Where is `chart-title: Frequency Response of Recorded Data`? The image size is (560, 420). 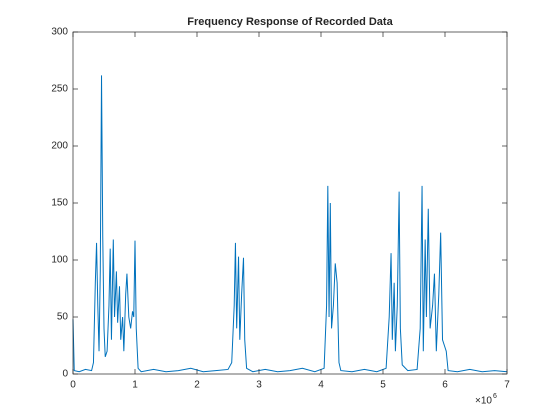
chart-title: Frequency Response of Recorded Data is located at coordinates (290, 22).